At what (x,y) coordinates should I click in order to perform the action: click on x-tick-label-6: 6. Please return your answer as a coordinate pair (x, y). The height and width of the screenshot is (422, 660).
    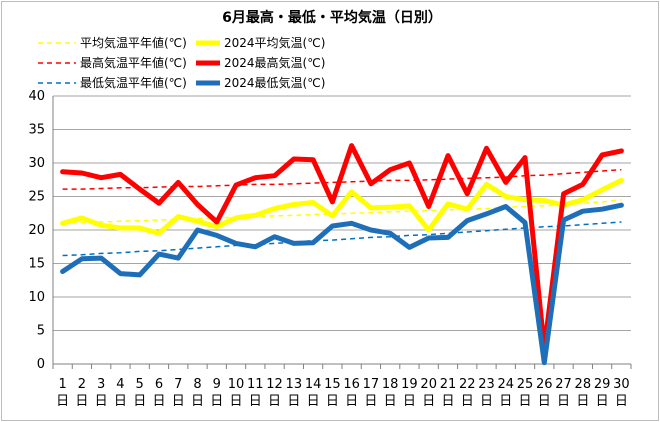
    Looking at the image, I should click on (159, 384).